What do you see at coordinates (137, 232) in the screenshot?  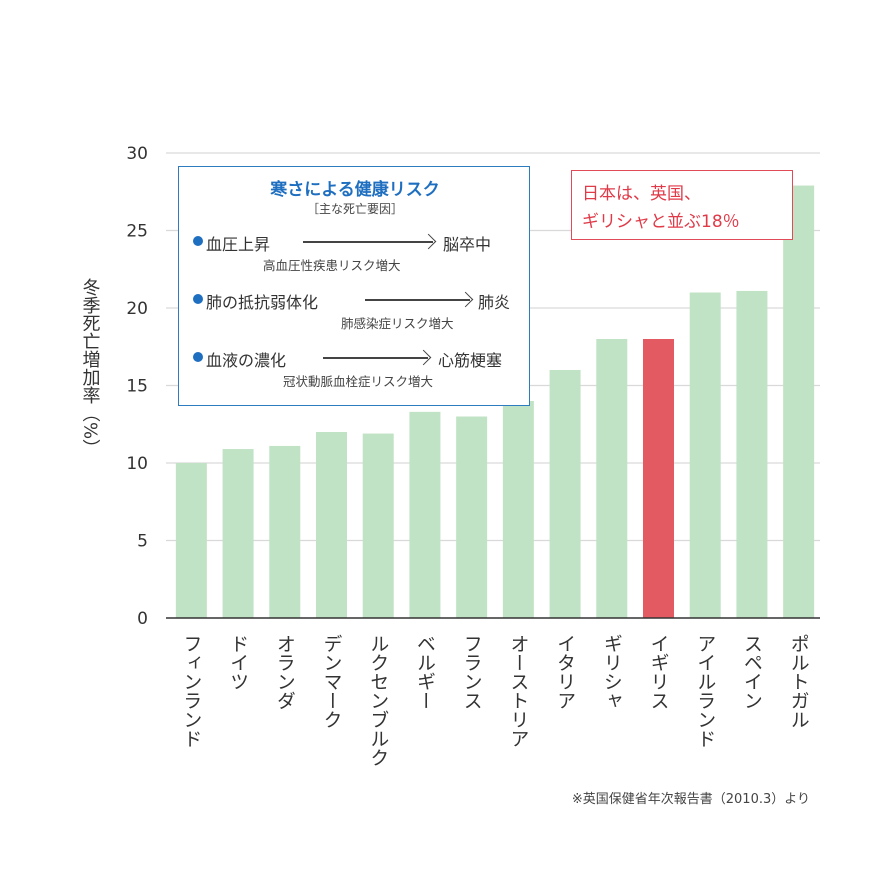 I see `y-tick-label: 25` at bounding box center [137, 232].